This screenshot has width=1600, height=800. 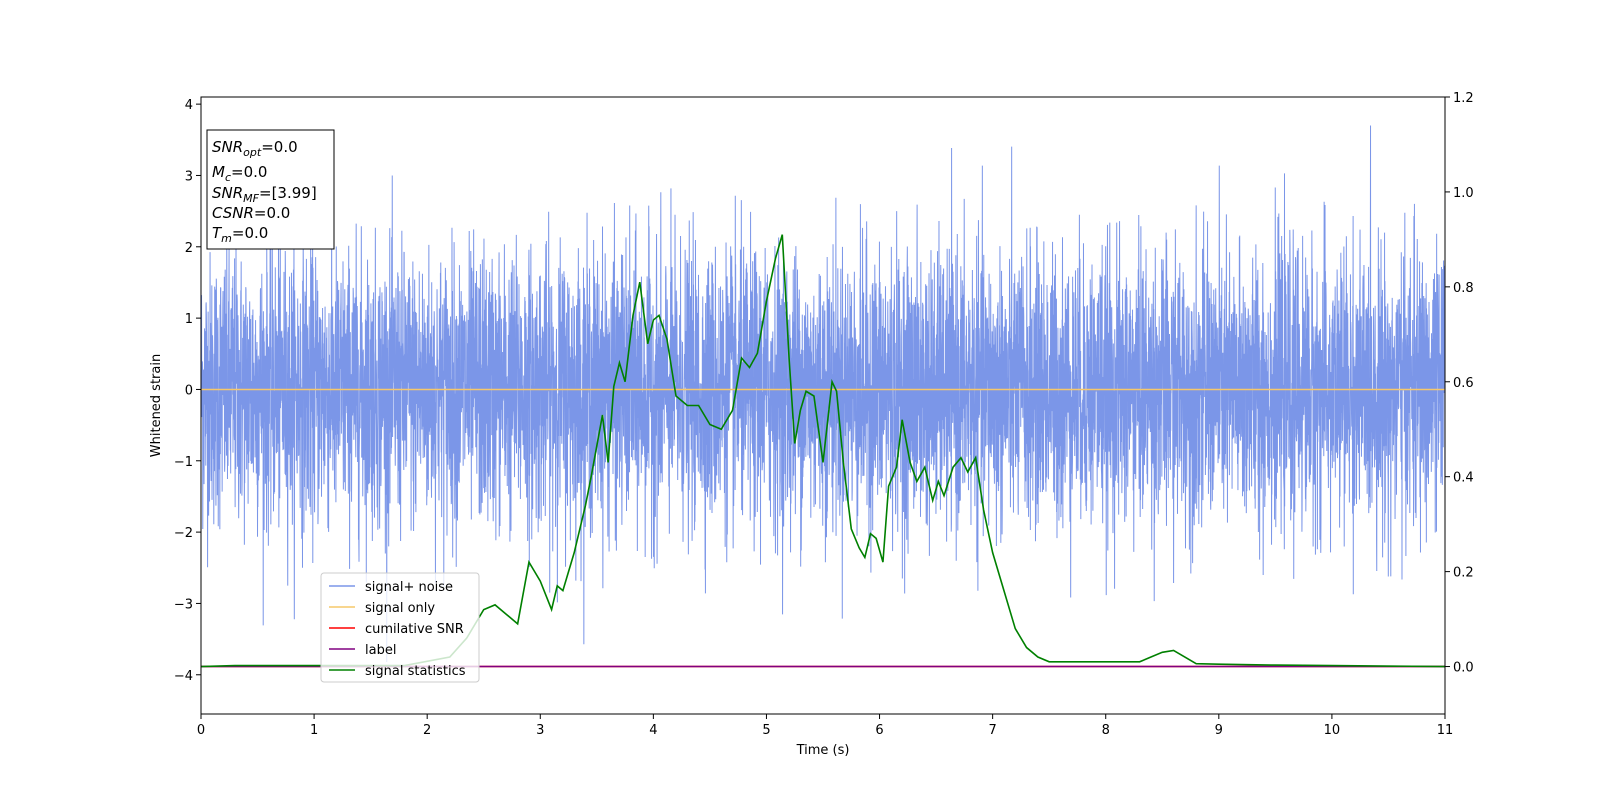 I want to click on x-tick-label: 8, so click(x=1106, y=730).